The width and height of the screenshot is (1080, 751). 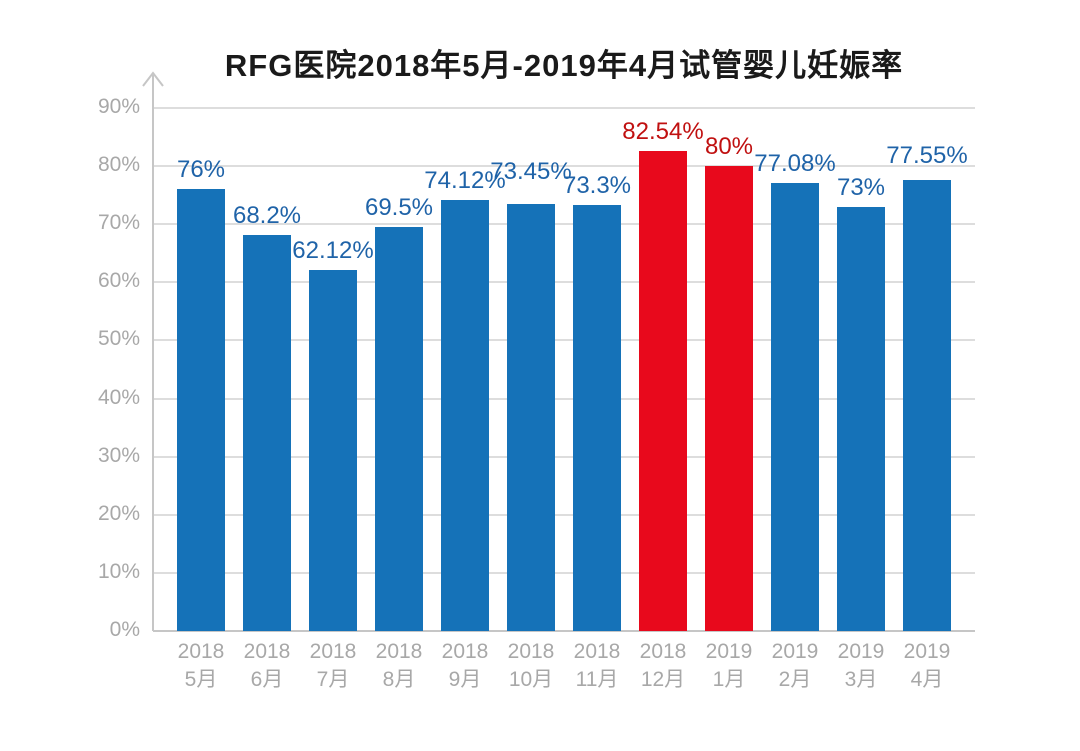 I want to click on x-axis-month-label: 8月, so click(x=399, y=679).